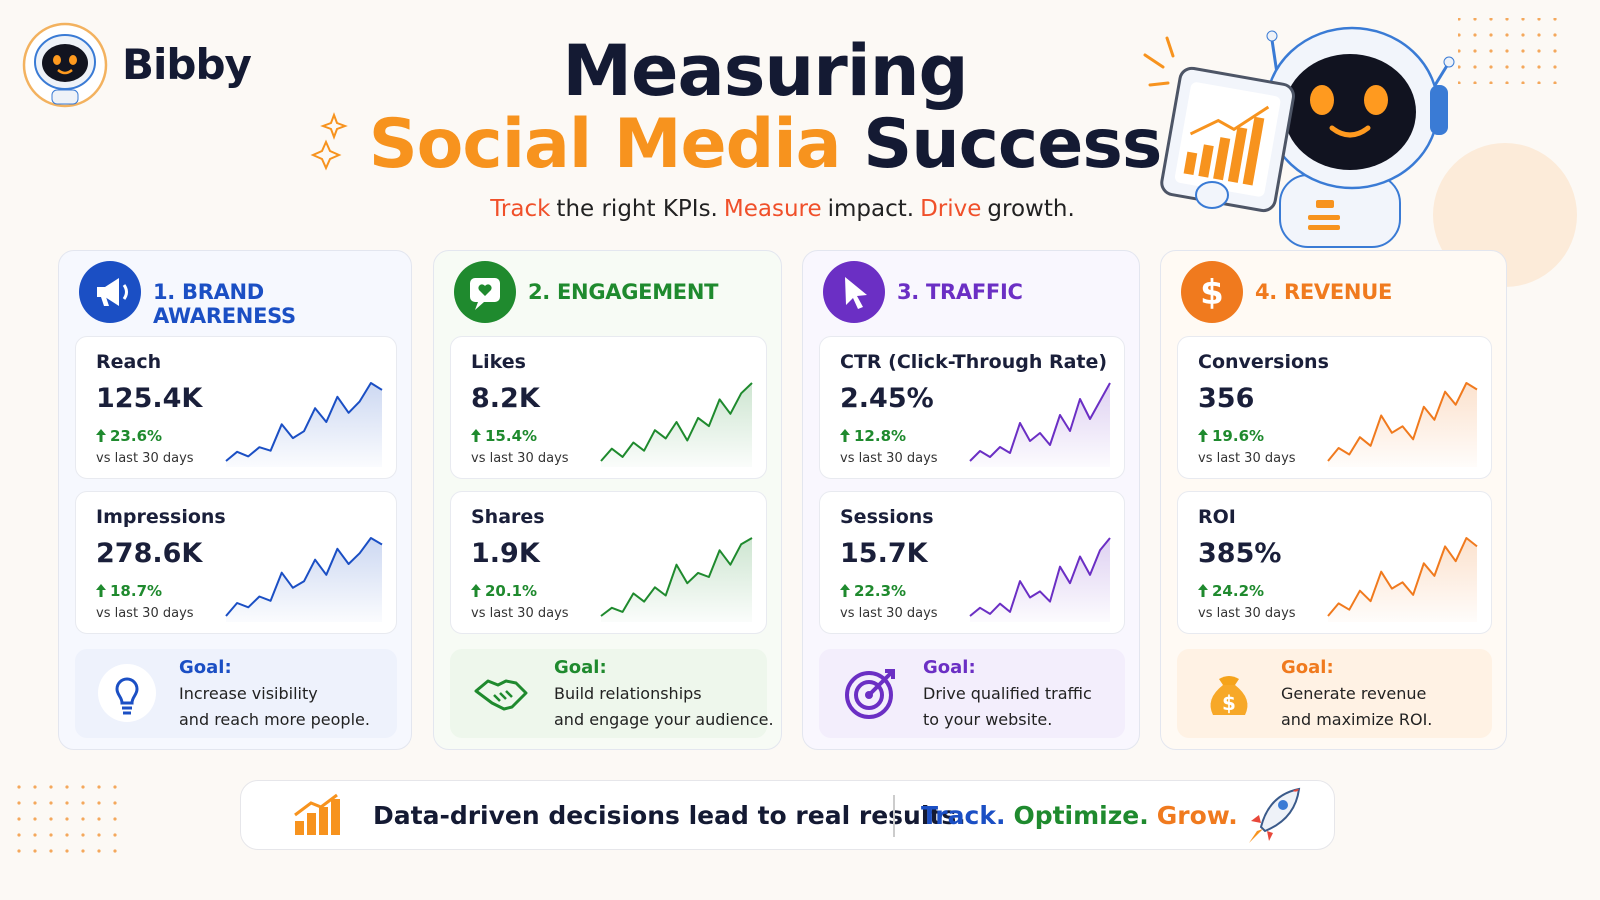 Image resolution: width=1600 pixels, height=900 pixels. What do you see at coordinates (1354, 693) in the screenshot?
I see `goal-text: Generate revenue` at bounding box center [1354, 693].